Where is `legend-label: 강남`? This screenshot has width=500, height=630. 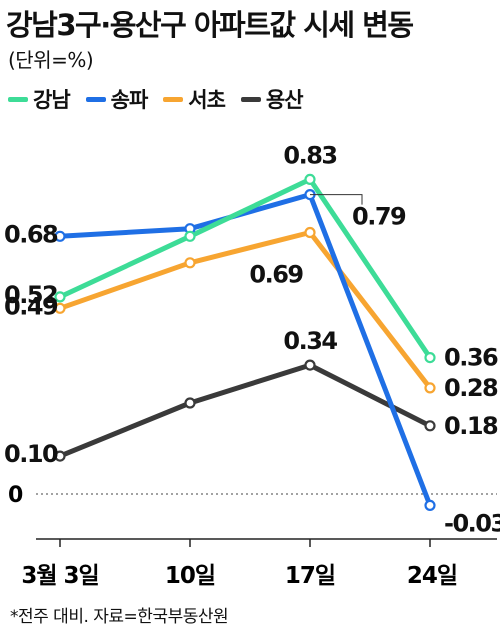 legend-label: 강남 is located at coordinates (52, 100).